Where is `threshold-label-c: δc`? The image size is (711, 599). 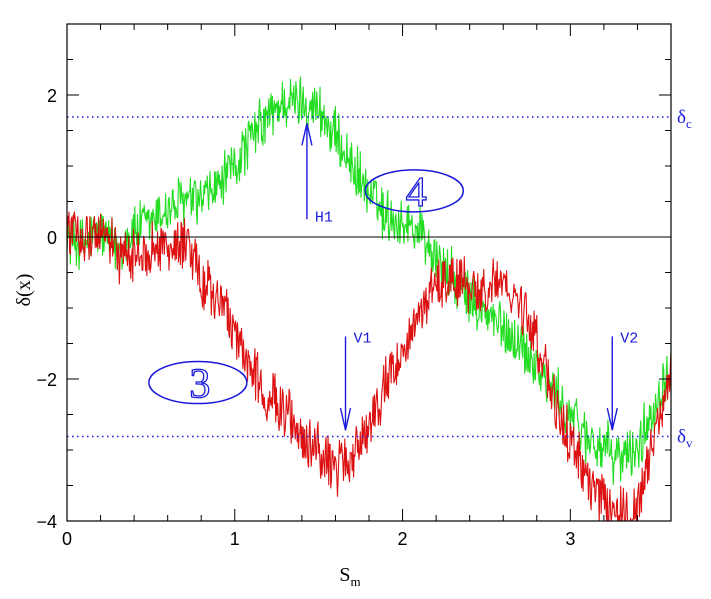 threshold-label-c: δc is located at coordinates (684, 119).